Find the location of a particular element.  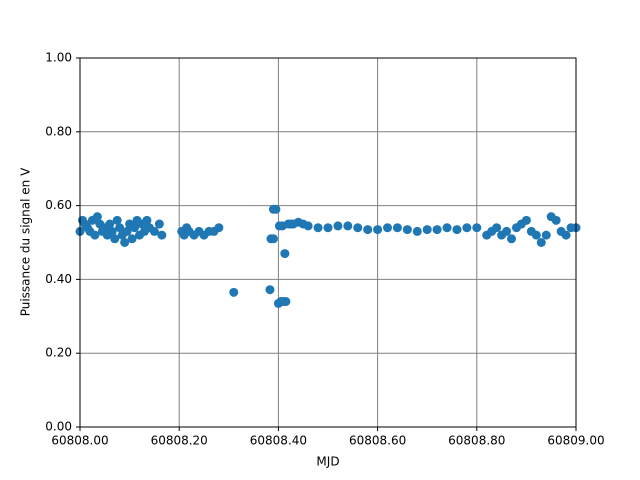

y-axis-label: Puissance du signal en V is located at coordinates (26, 241).